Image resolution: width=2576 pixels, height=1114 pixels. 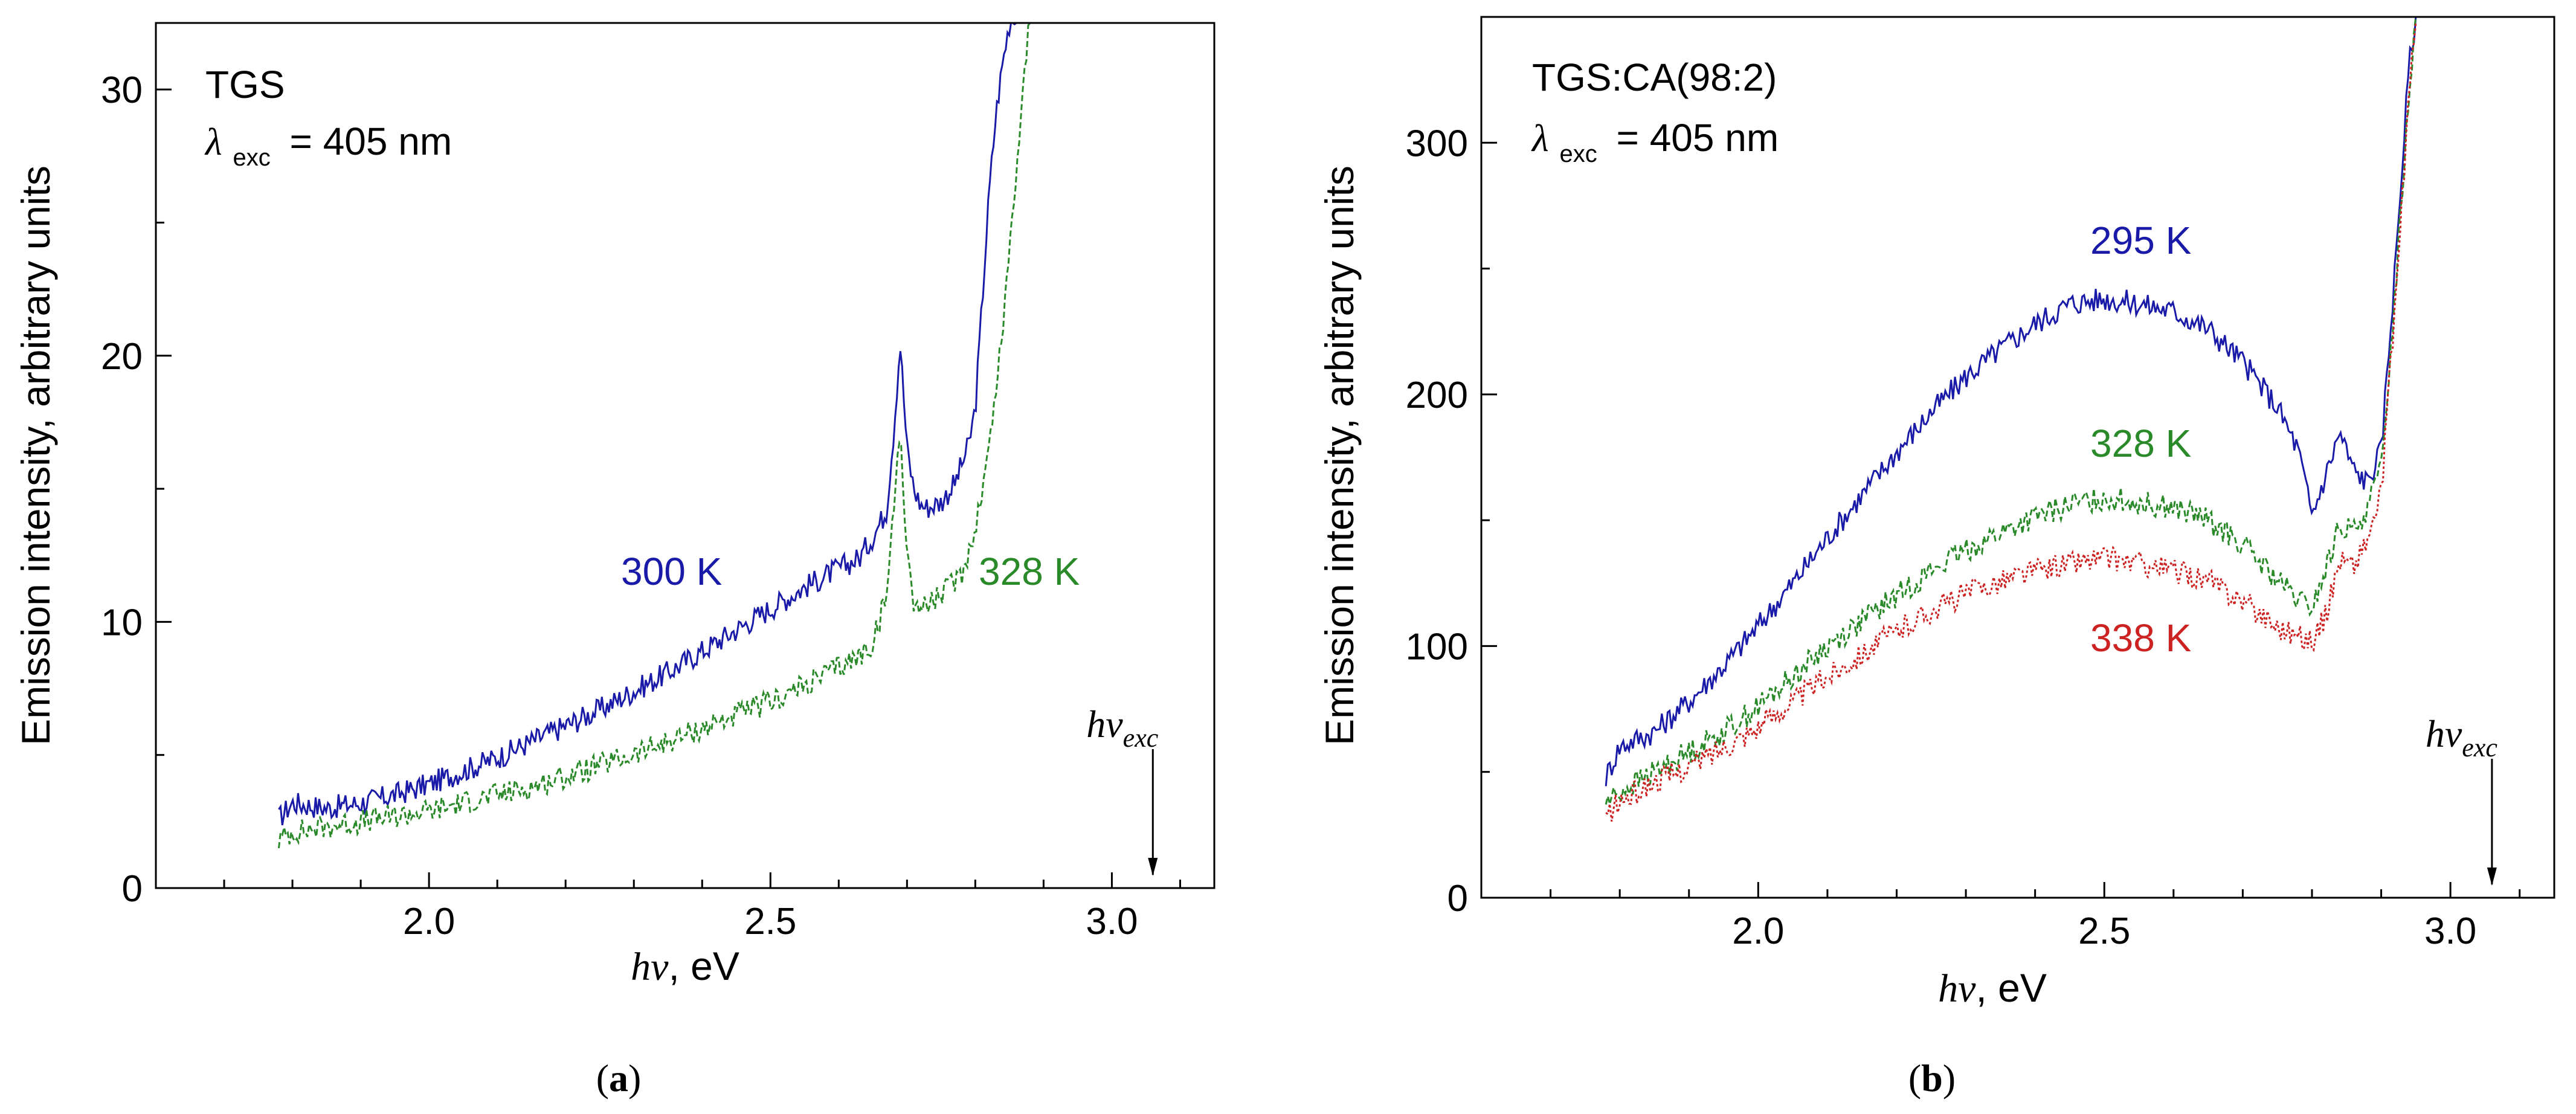 I want to click on y-tick-label: 10, so click(x=122, y=622).